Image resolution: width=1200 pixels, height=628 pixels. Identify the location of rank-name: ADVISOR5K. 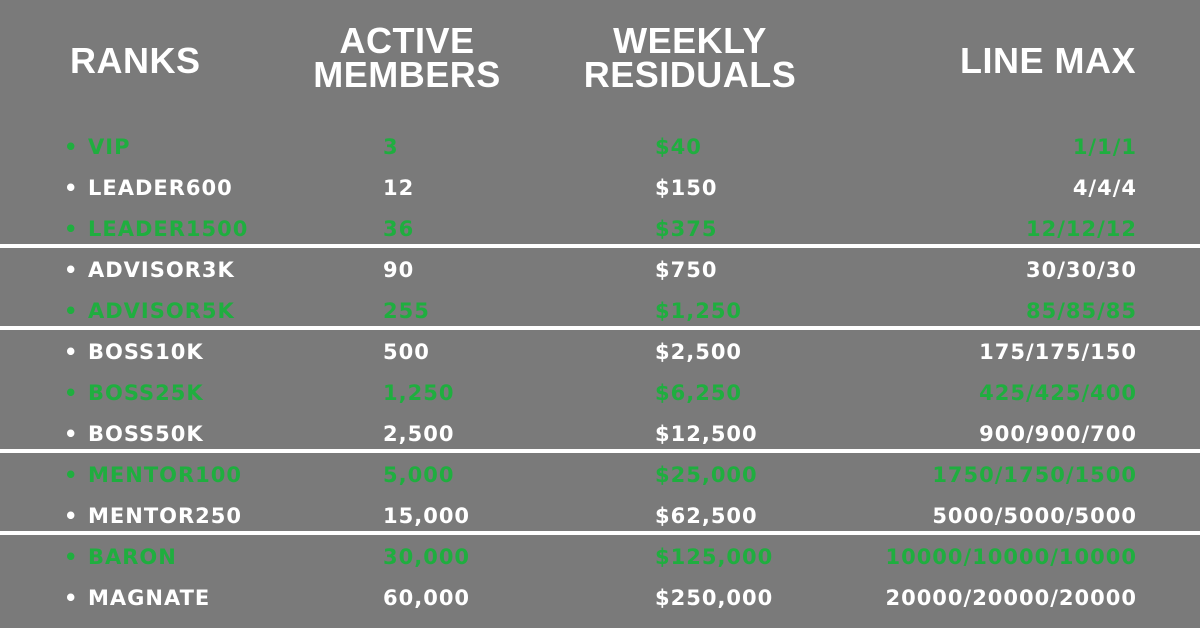
(161, 311).